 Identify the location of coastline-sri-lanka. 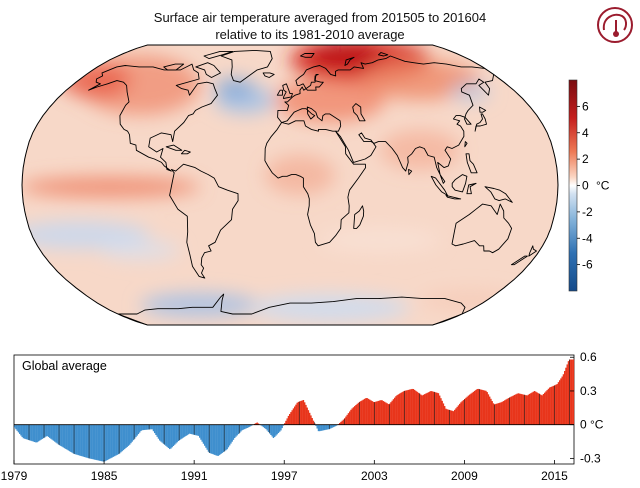
(410, 172).